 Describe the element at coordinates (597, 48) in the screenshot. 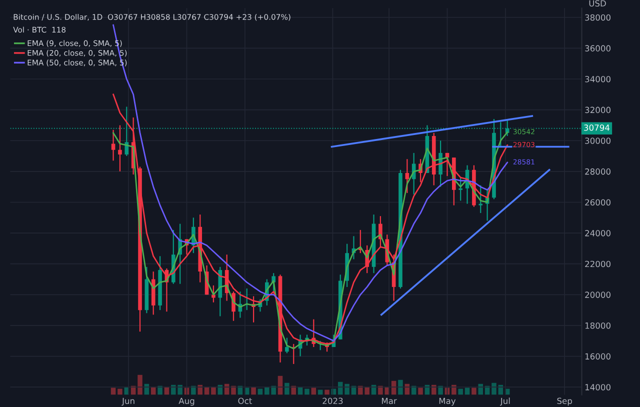

I see `y-tick-label: 36000` at that location.